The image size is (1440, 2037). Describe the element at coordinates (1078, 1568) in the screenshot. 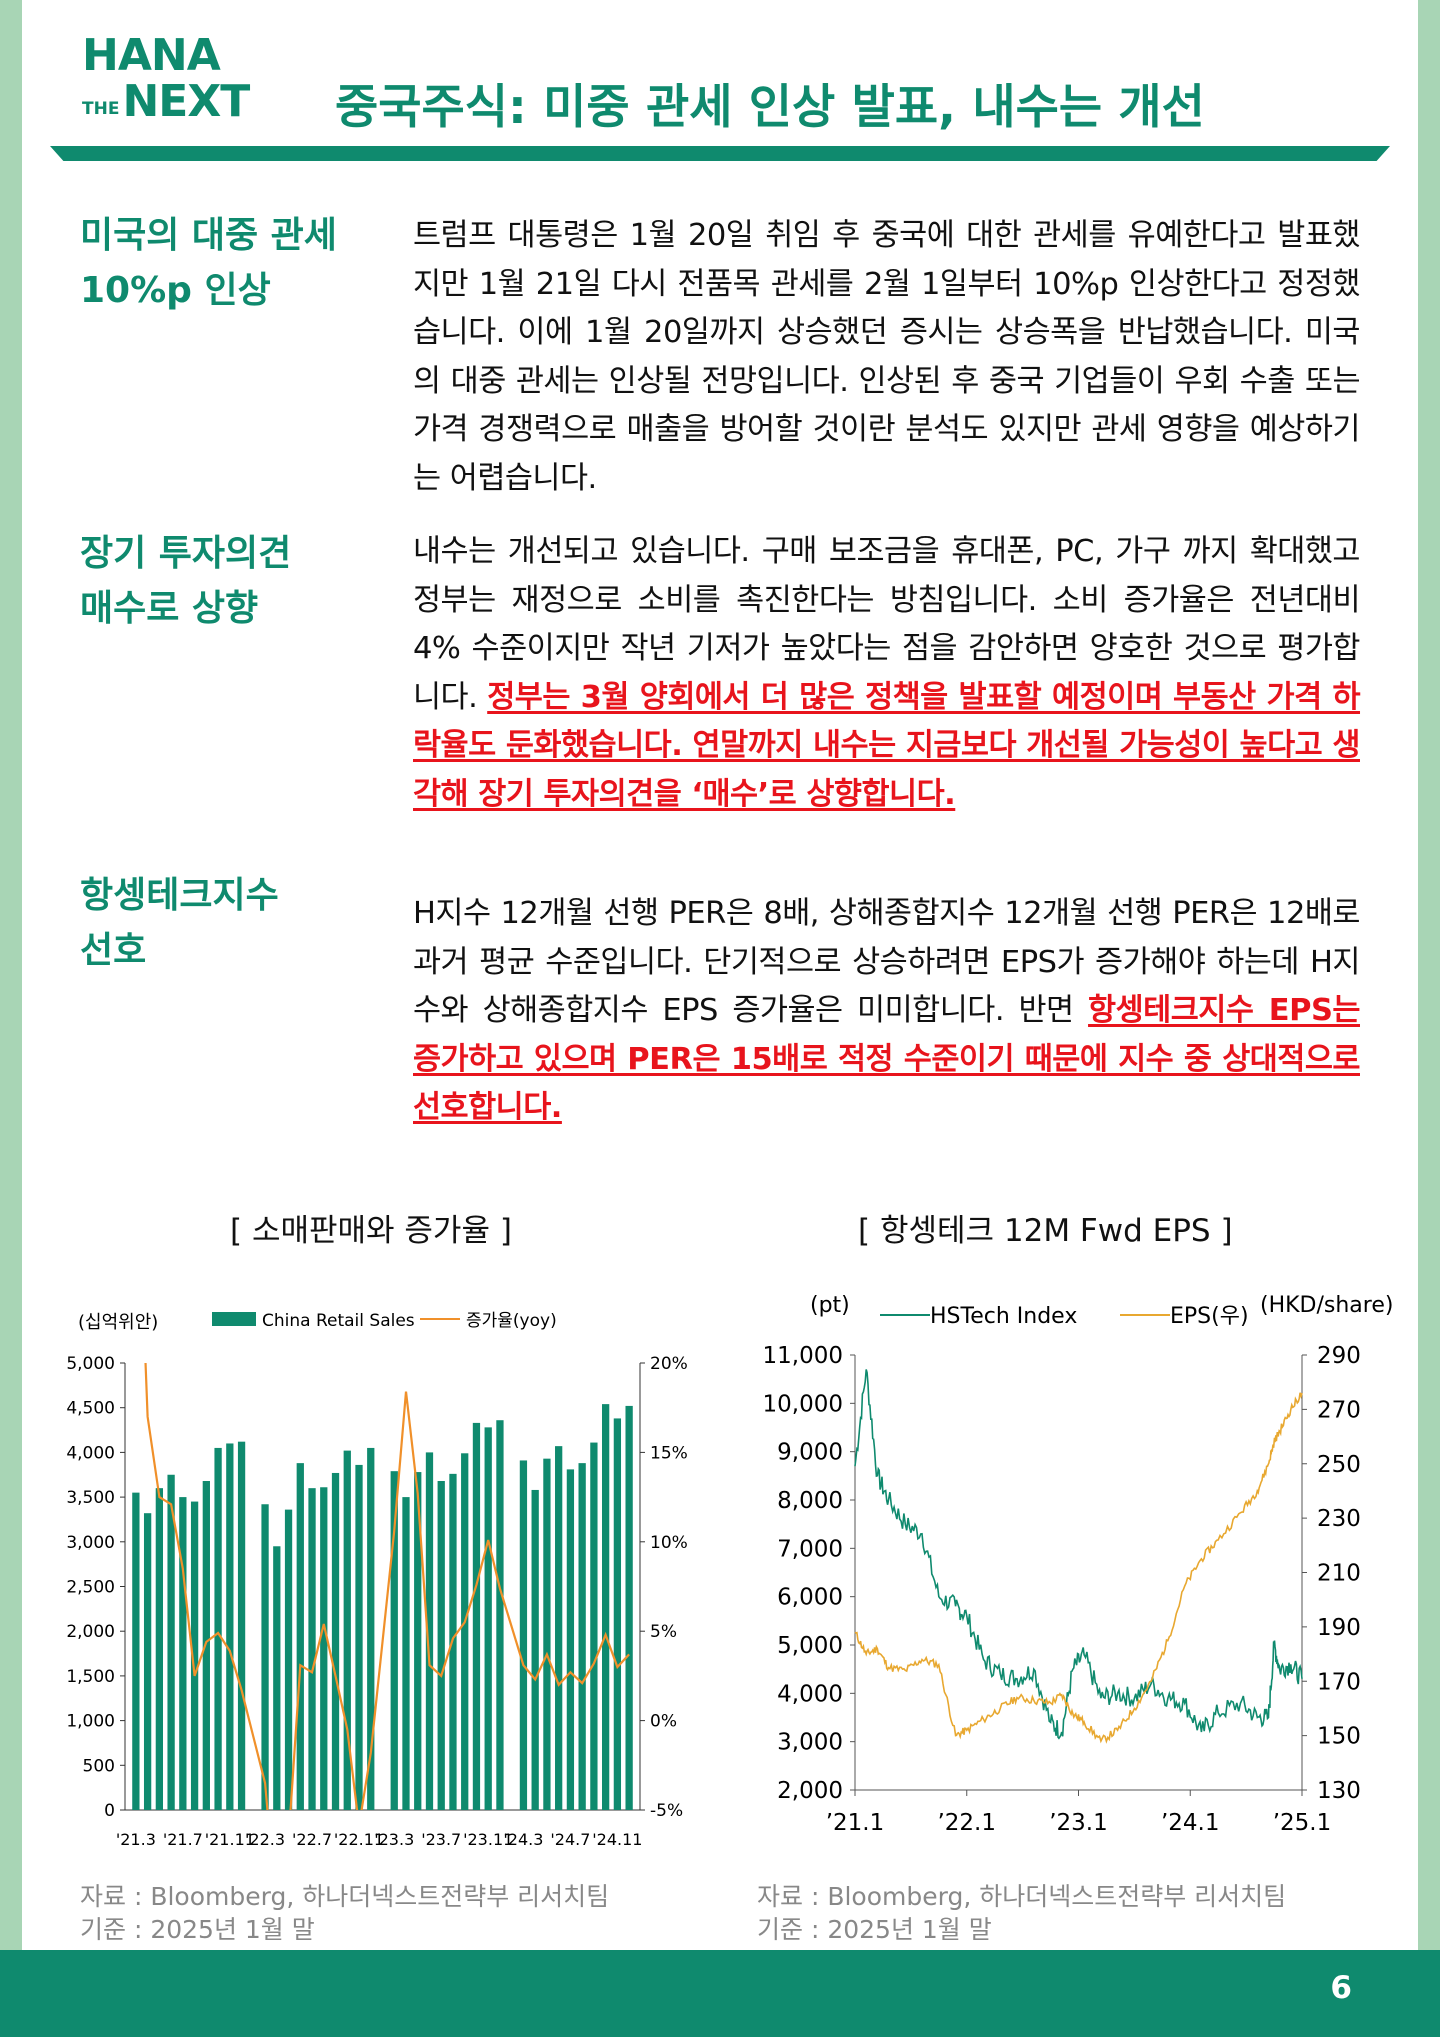

I see `eps-line` at that location.